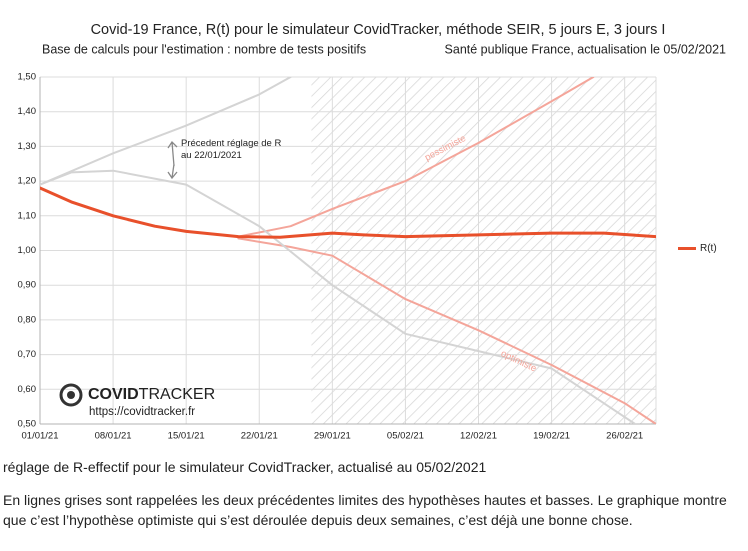 This screenshot has height=551, width=748. Describe the element at coordinates (27, 181) in the screenshot. I see `y-tick-label: 1,20` at that location.